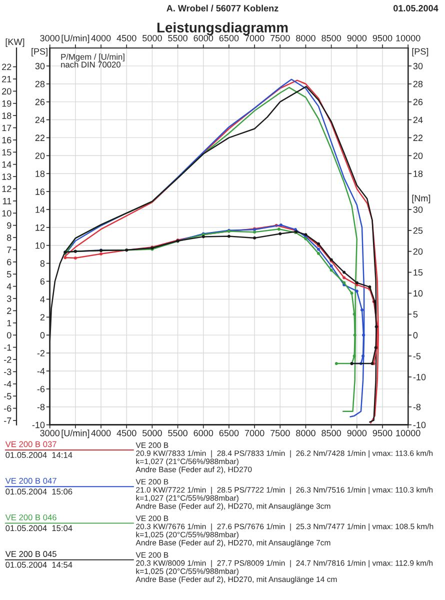  Describe the element at coordinates (92, 61) in the screenshot. I see `annotation: P/Mgem / [U/min] nach DIN 70020` at that location.